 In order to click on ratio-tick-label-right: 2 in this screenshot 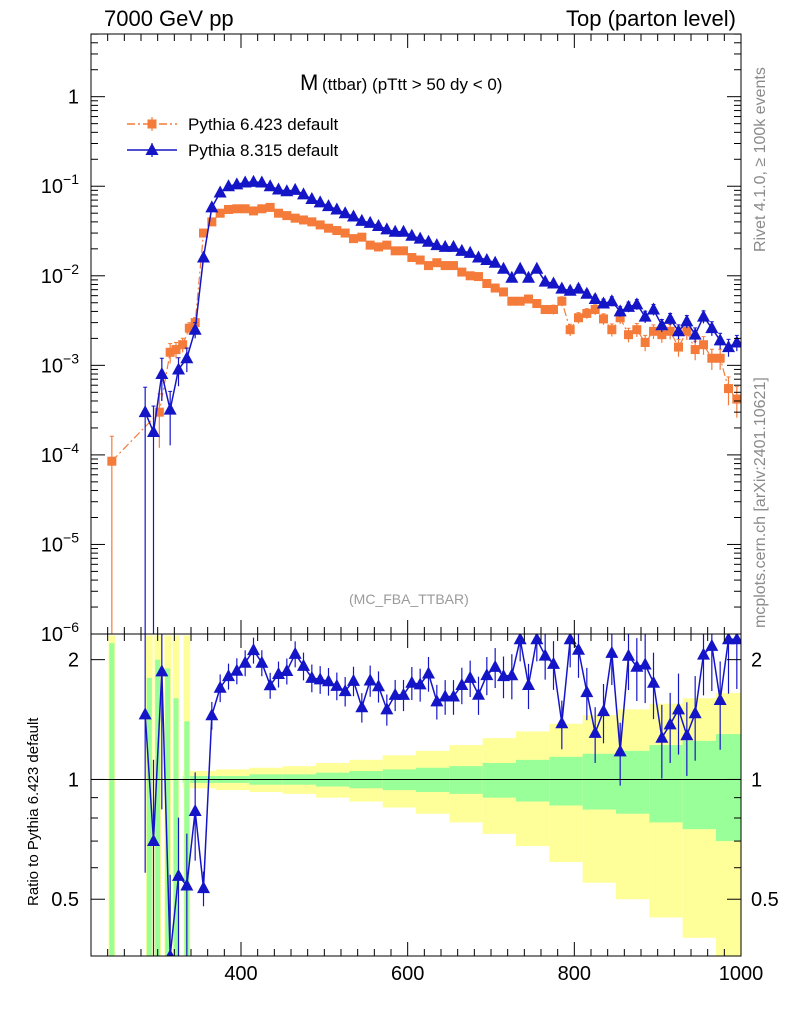, I will do `click(756, 661)`.